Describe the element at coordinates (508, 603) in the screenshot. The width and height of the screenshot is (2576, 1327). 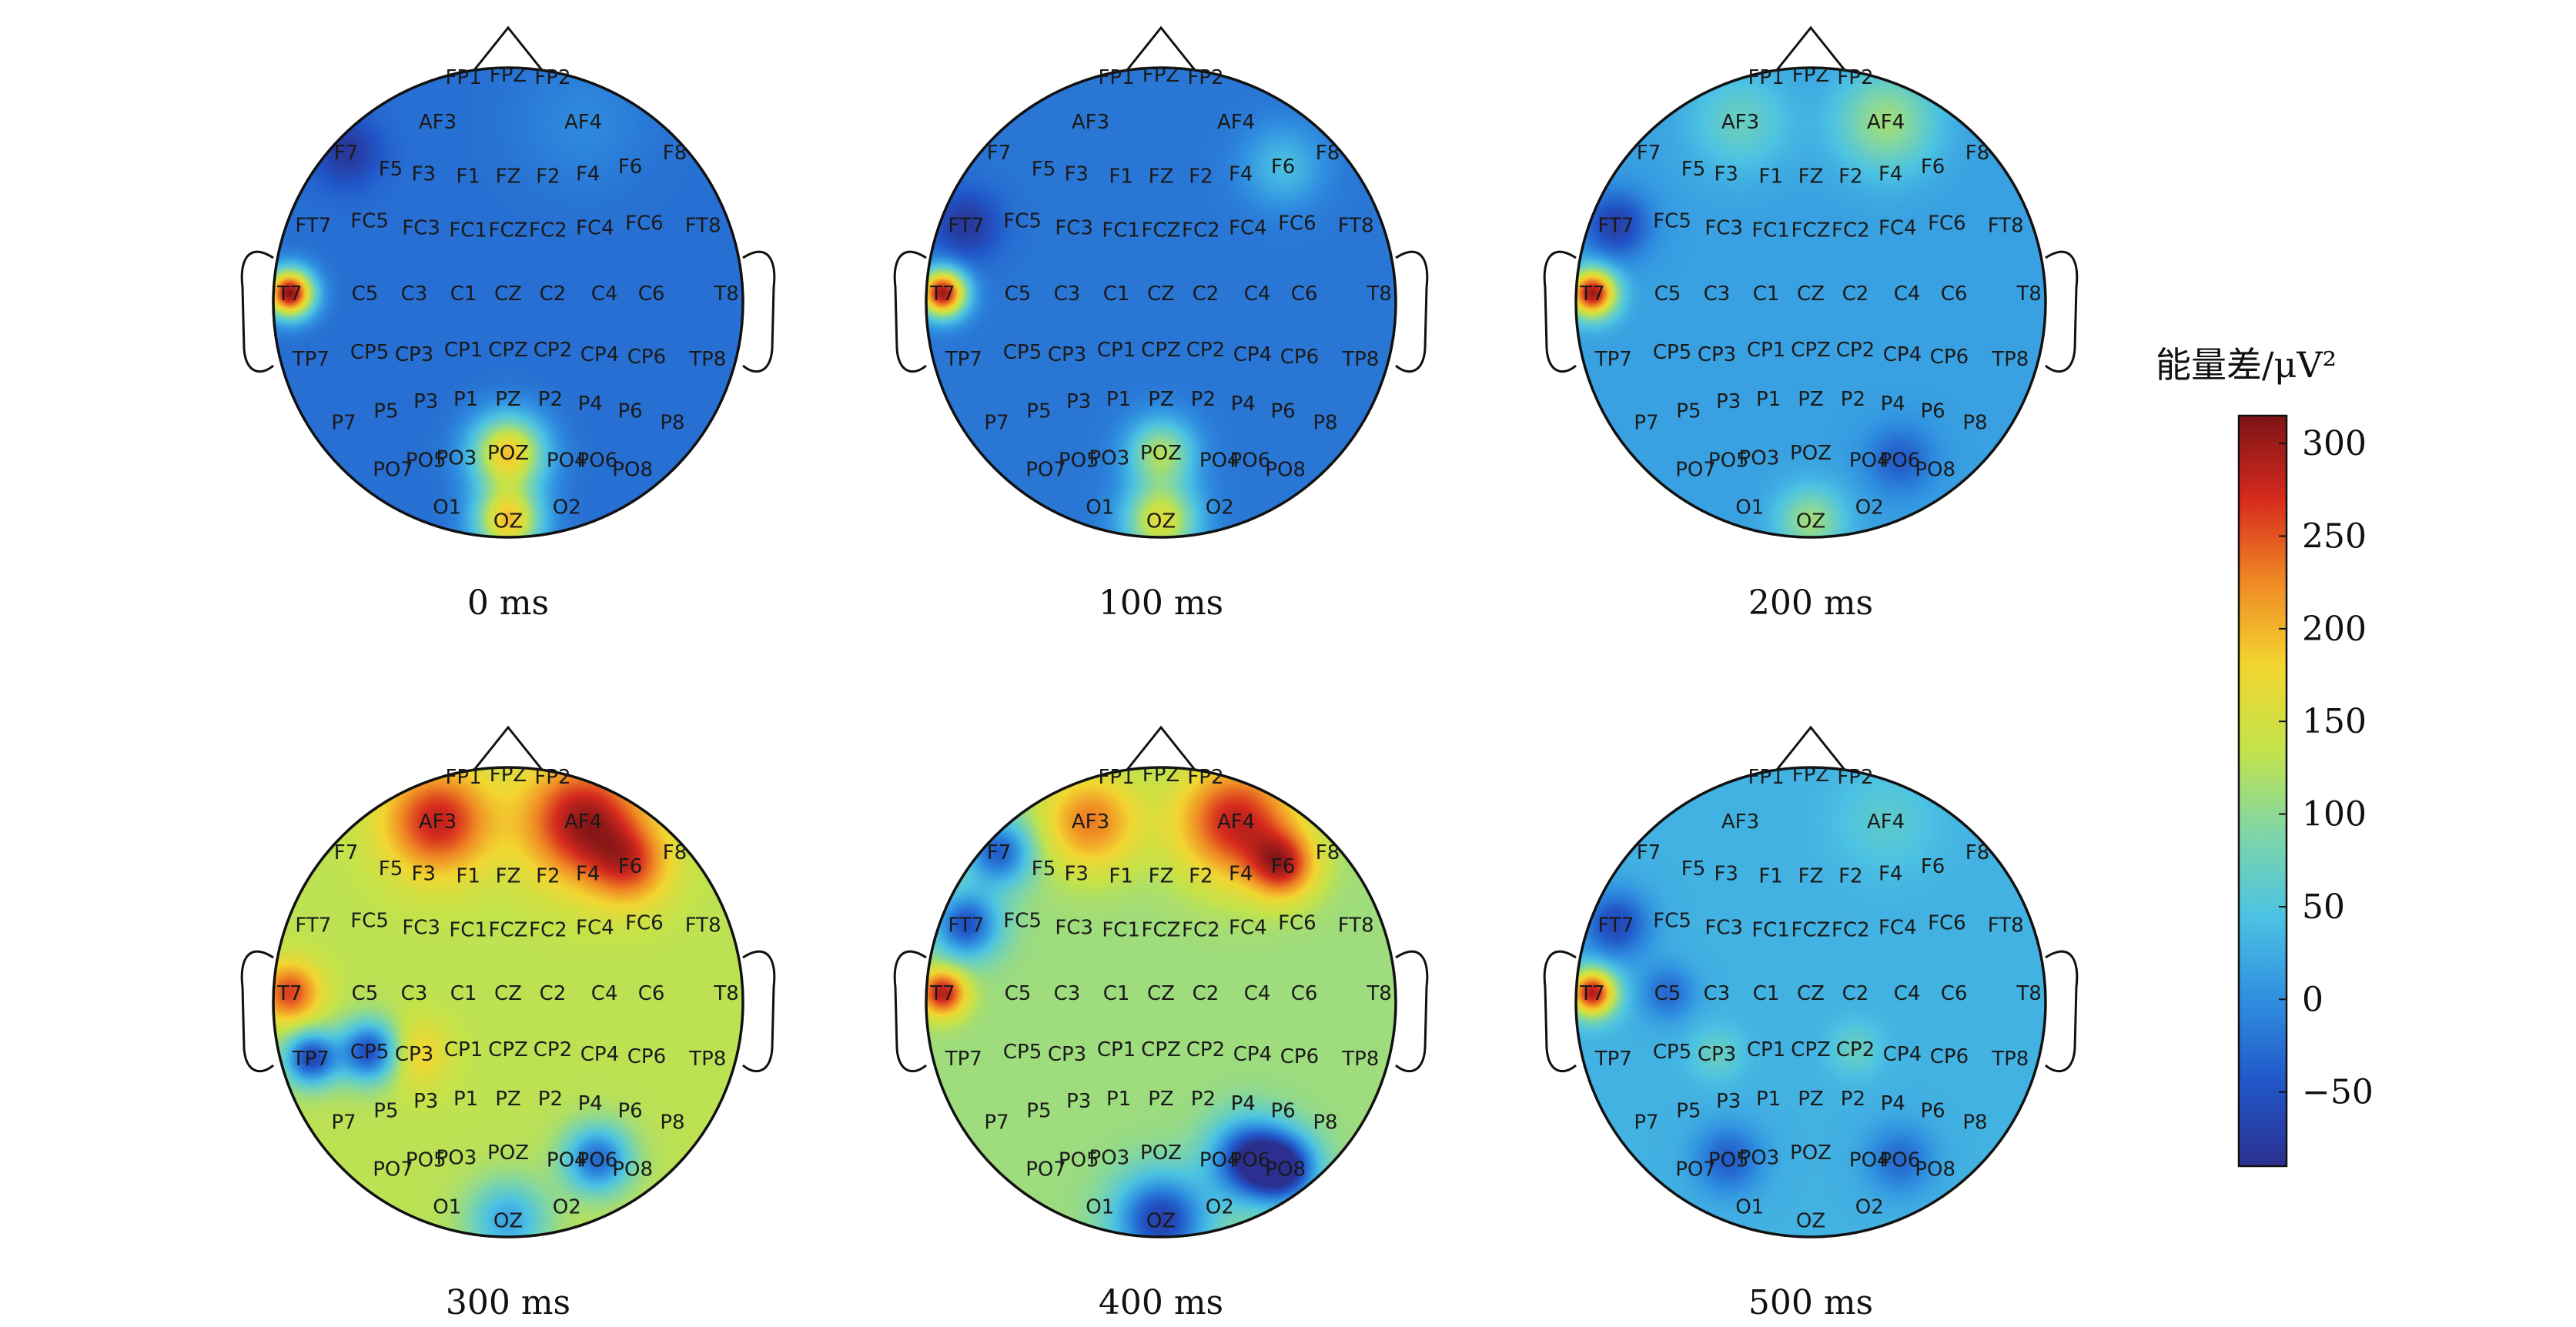
I see `map-caption: 0 ms` at that location.